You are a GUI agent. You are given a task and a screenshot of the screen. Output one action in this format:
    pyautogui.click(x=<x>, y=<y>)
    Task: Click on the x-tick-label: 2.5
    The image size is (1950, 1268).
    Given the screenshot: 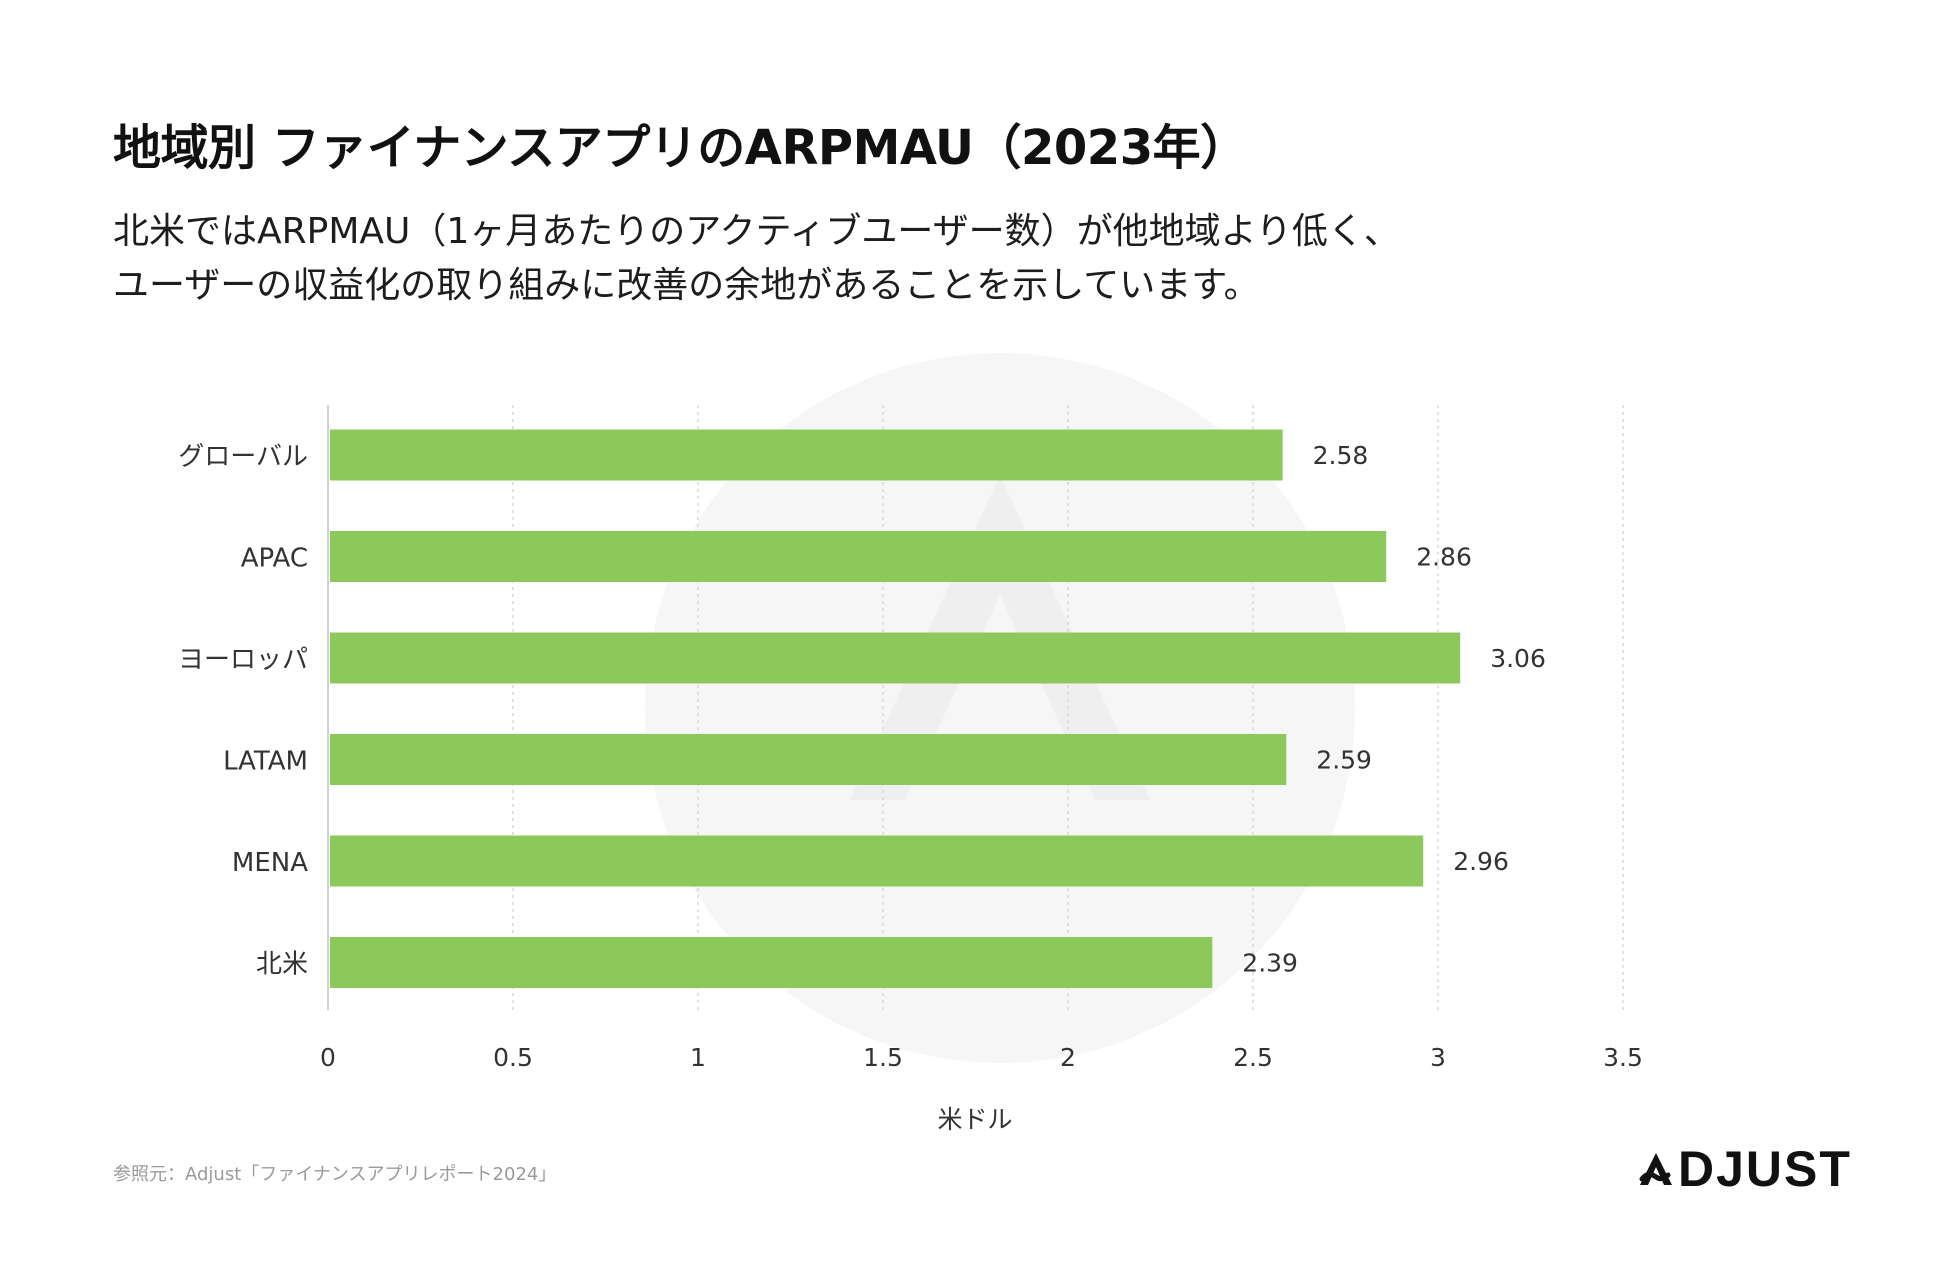 What is the action you would take?
    pyautogui.click(x=1253, y=1057)
    